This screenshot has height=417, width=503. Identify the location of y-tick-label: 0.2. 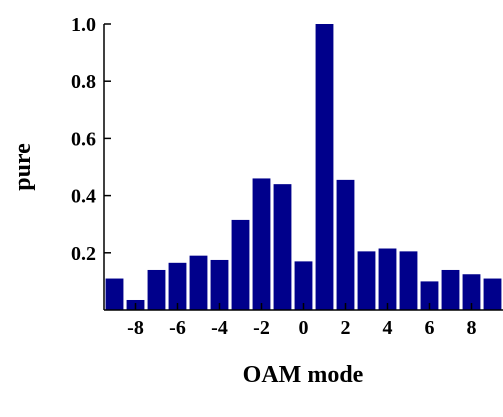
(83, 254).